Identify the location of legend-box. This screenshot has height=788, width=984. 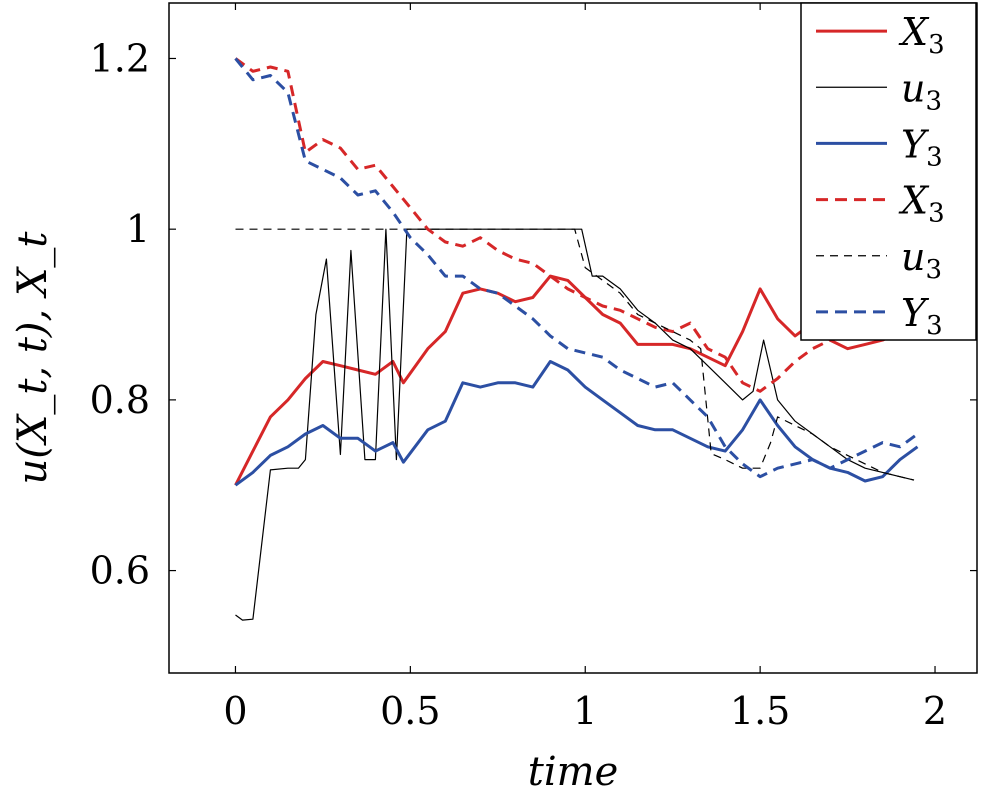
(888, 171).